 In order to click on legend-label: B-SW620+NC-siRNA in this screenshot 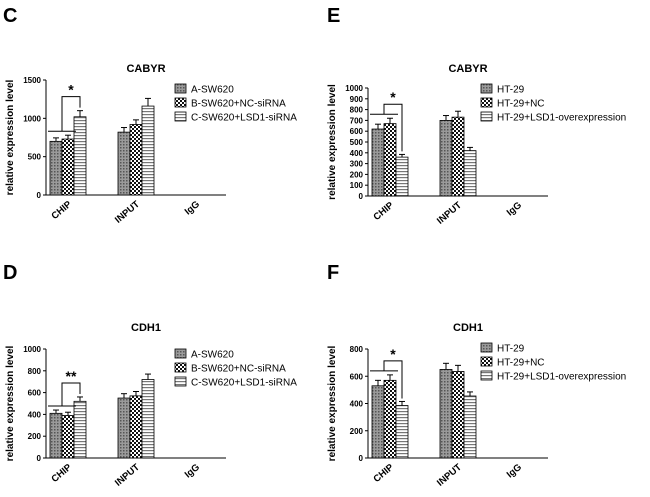, I will do `click(238, 369)`.